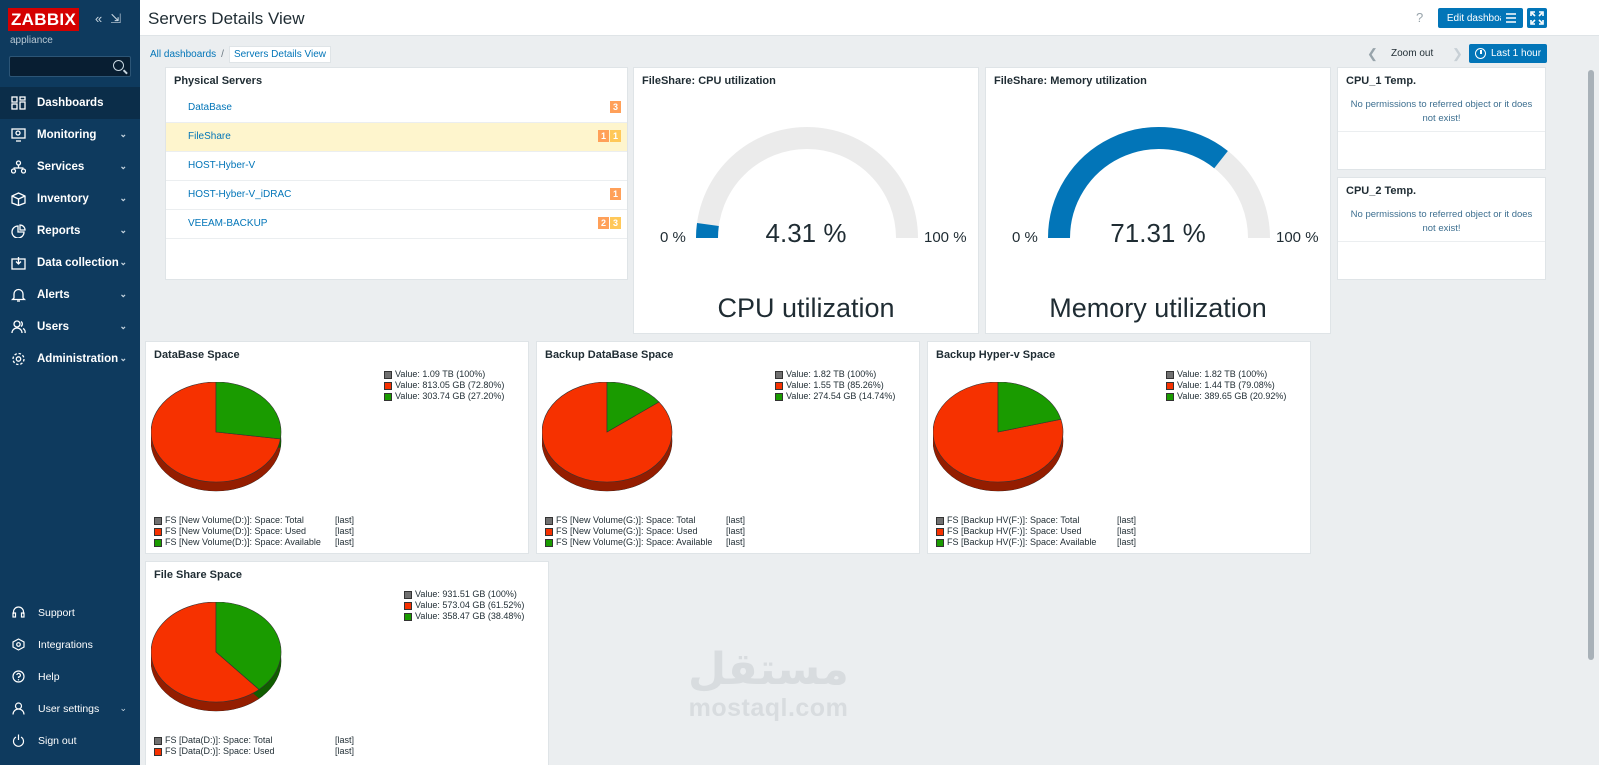 The image size is (1599, 765). I want to click on legend-item: FS [New Volume(G:)]: Space: Used [last], so click(645, 531).